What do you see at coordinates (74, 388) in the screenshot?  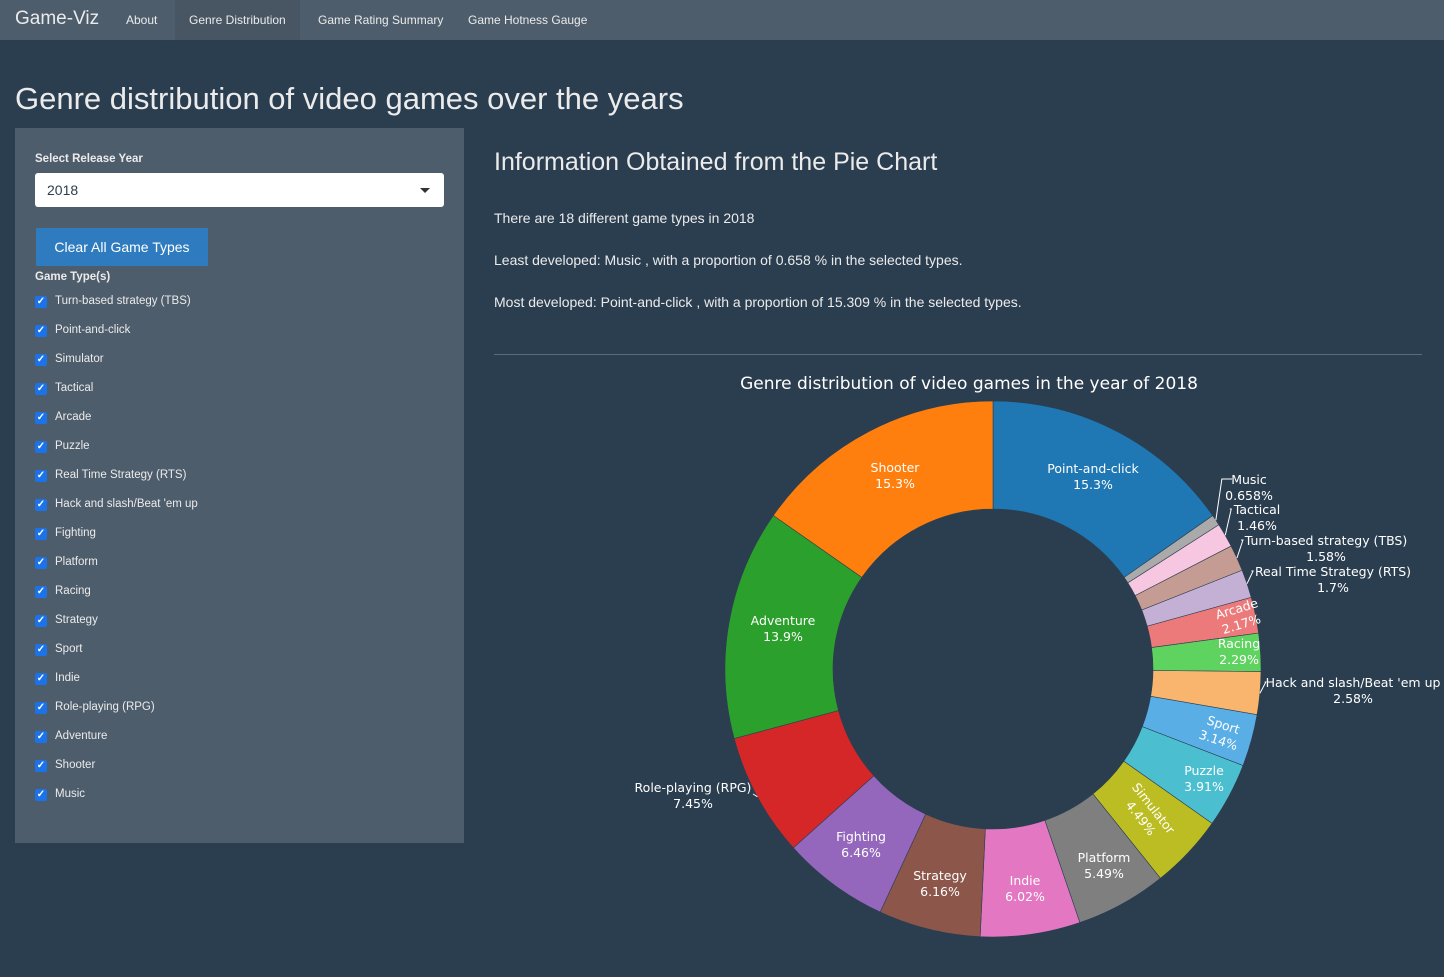 I see `game-type-label: Tactical` at bounding box center [74, 388].